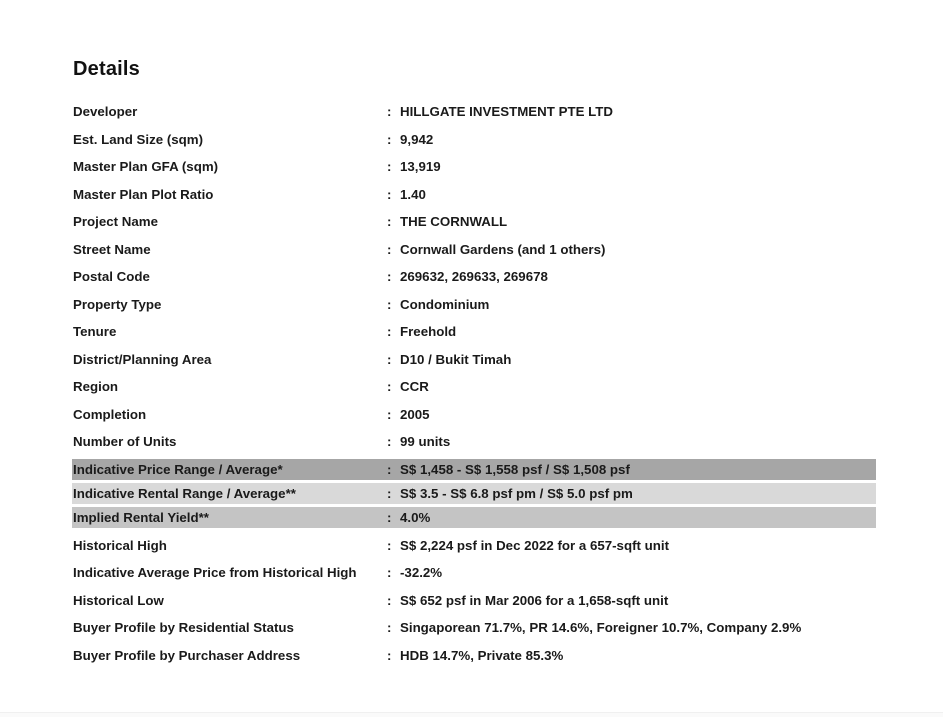 The image size is (943, 717). I want to click on row-value: HDB 14.7%, Private 85.3%, so click(482, 655).